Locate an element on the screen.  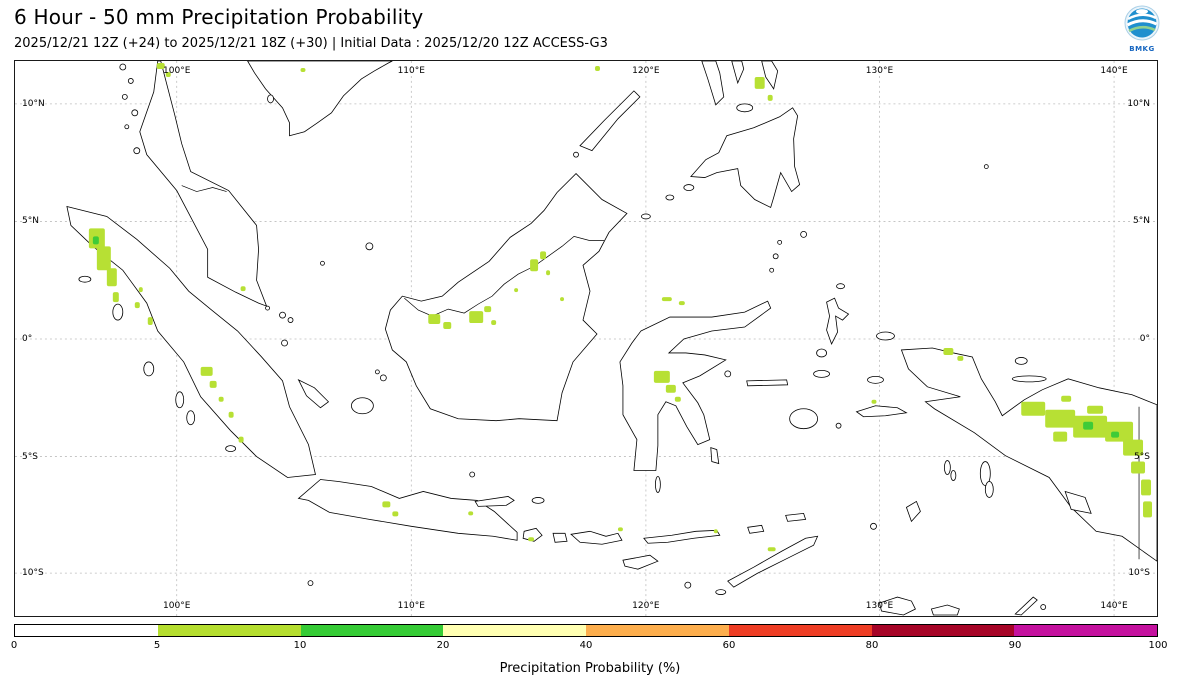
lon-label-top: 130°E is located at coordinates (879, 71).